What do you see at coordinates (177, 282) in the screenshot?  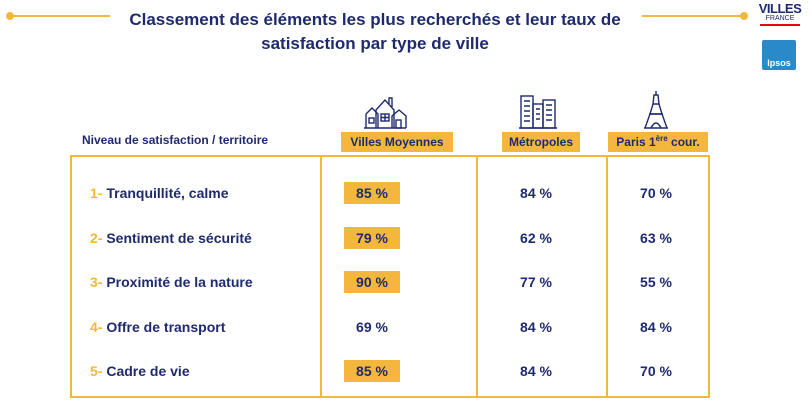 I see `row-criterion: Proximité de la nature` at bounding box center [177, 282].